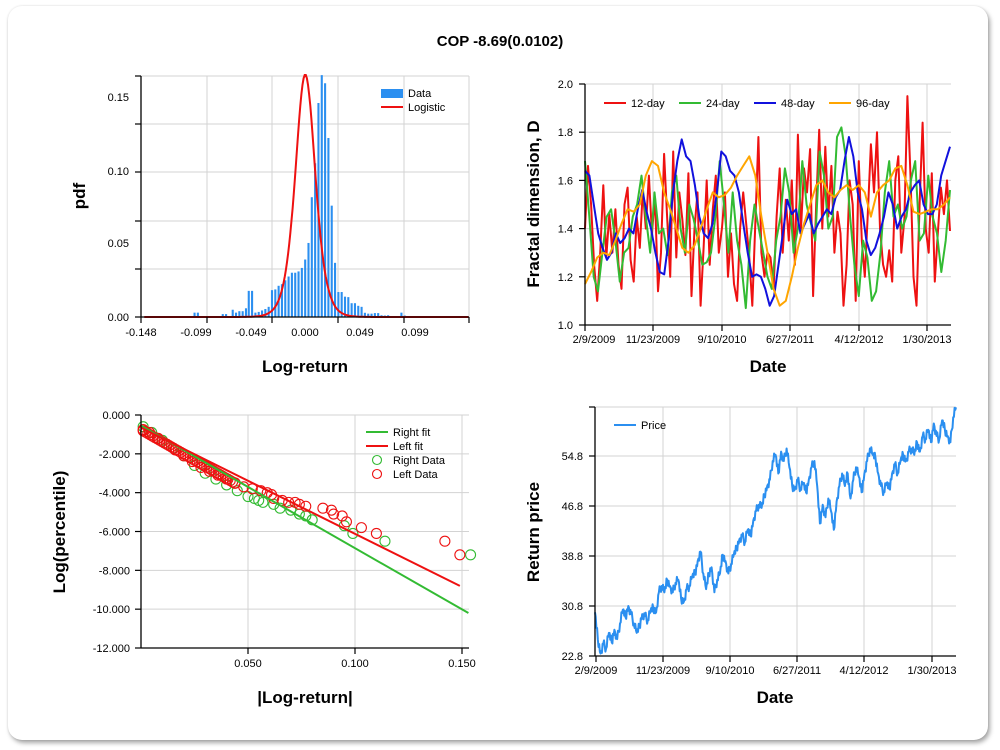 The image size is (1000, 750). I want to click on y-tick-label: 22.8, so click(572, 657).